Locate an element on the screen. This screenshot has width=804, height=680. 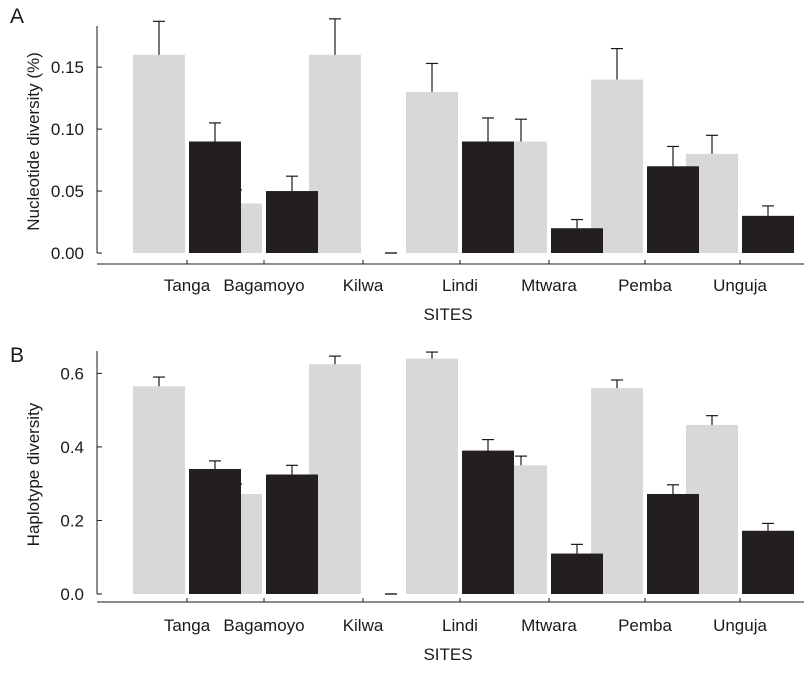
y-tick-label: 0.2 is located at coordinates (72, 520).